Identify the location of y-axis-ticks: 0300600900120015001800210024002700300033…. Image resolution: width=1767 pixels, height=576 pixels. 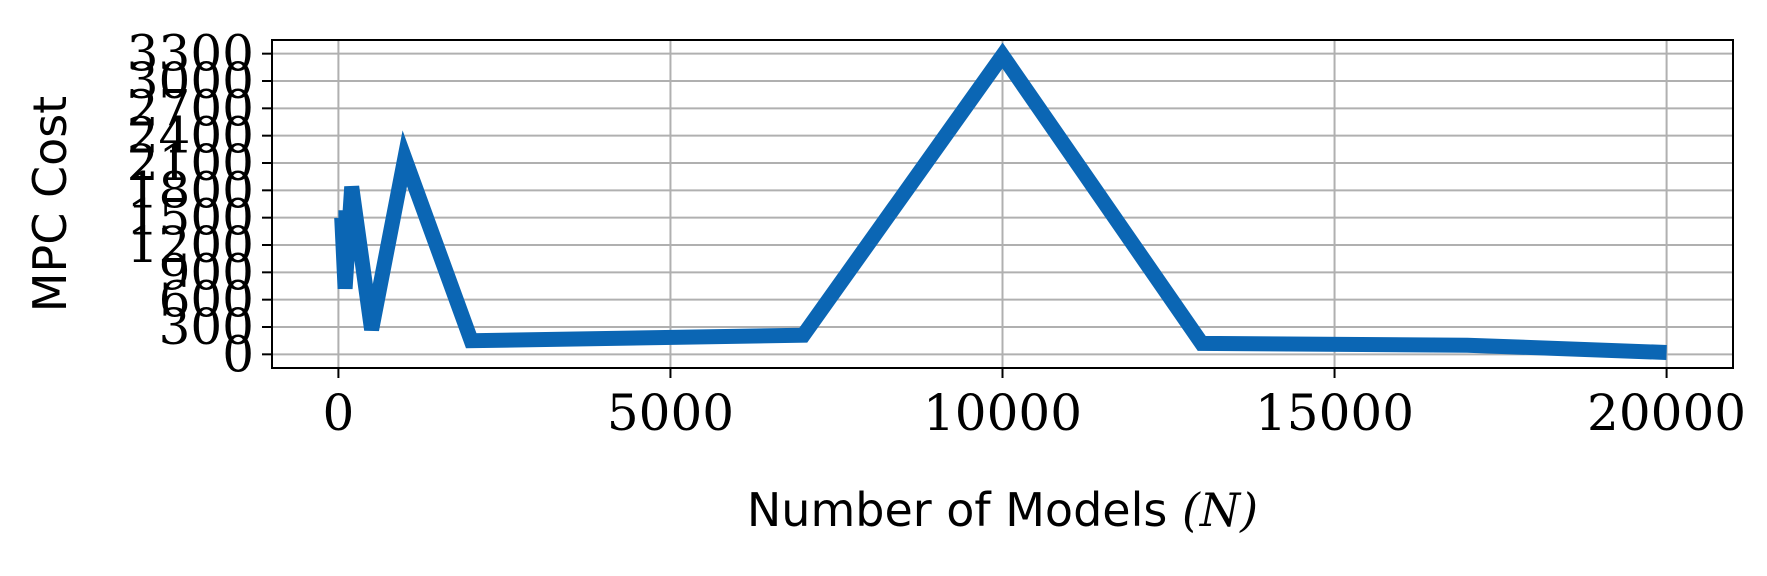
(199, 204).